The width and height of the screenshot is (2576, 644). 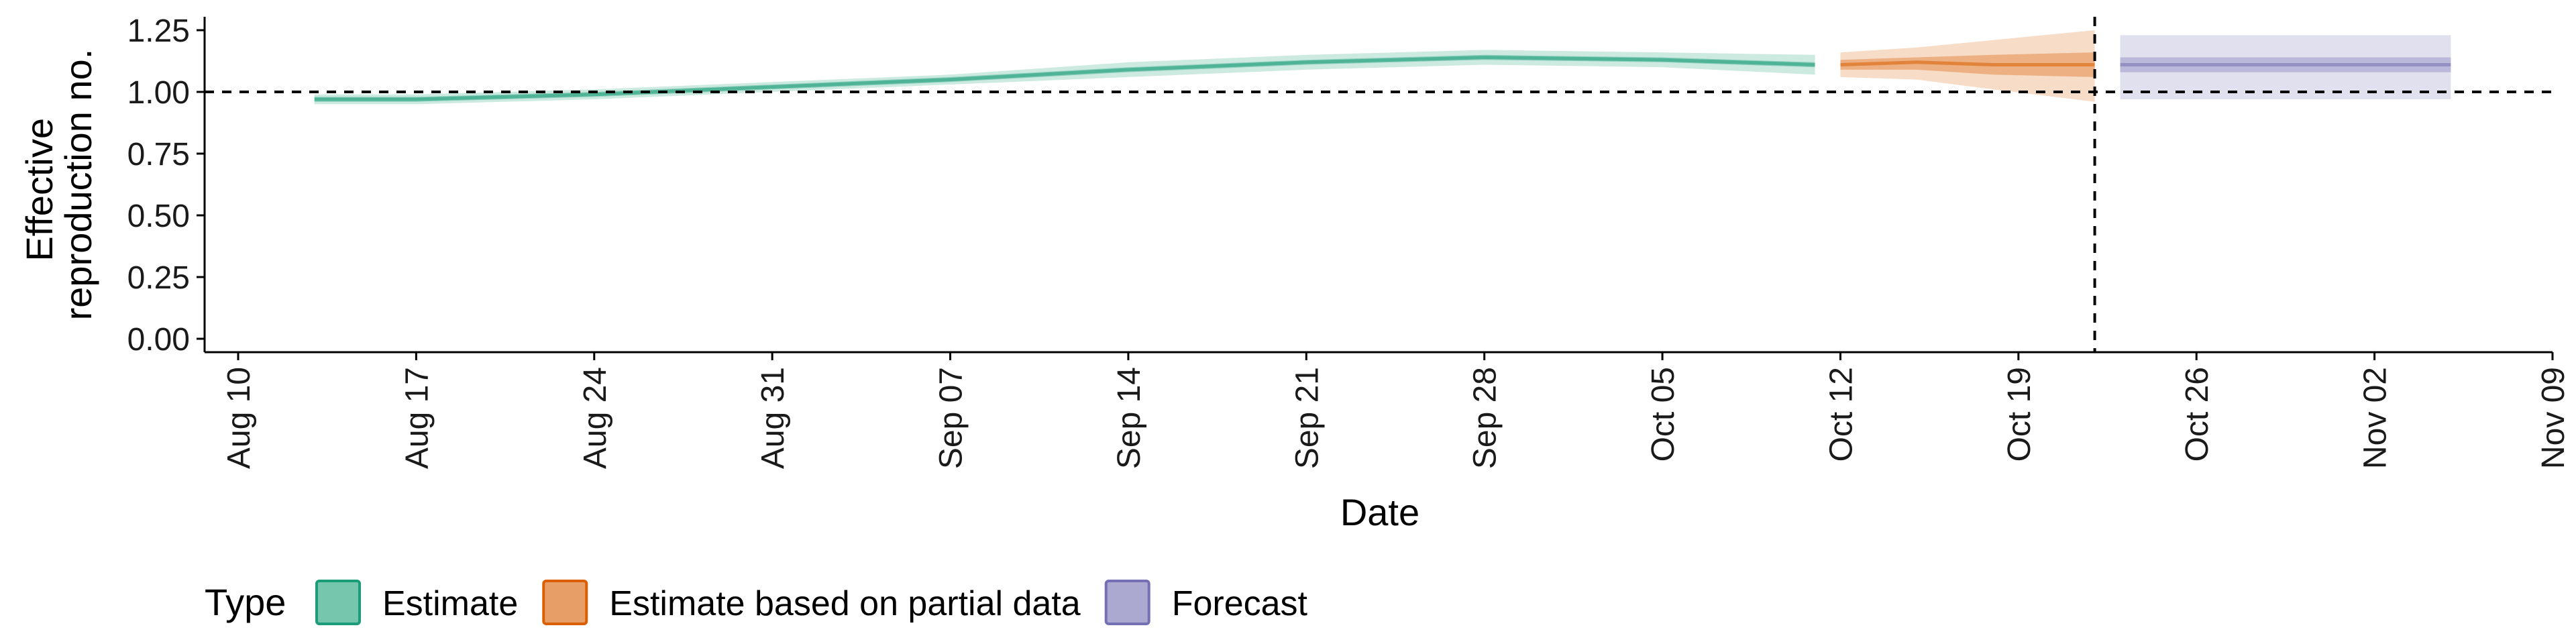 I want to click on y-tick-label: 0.75, so click(x=158, y=154).